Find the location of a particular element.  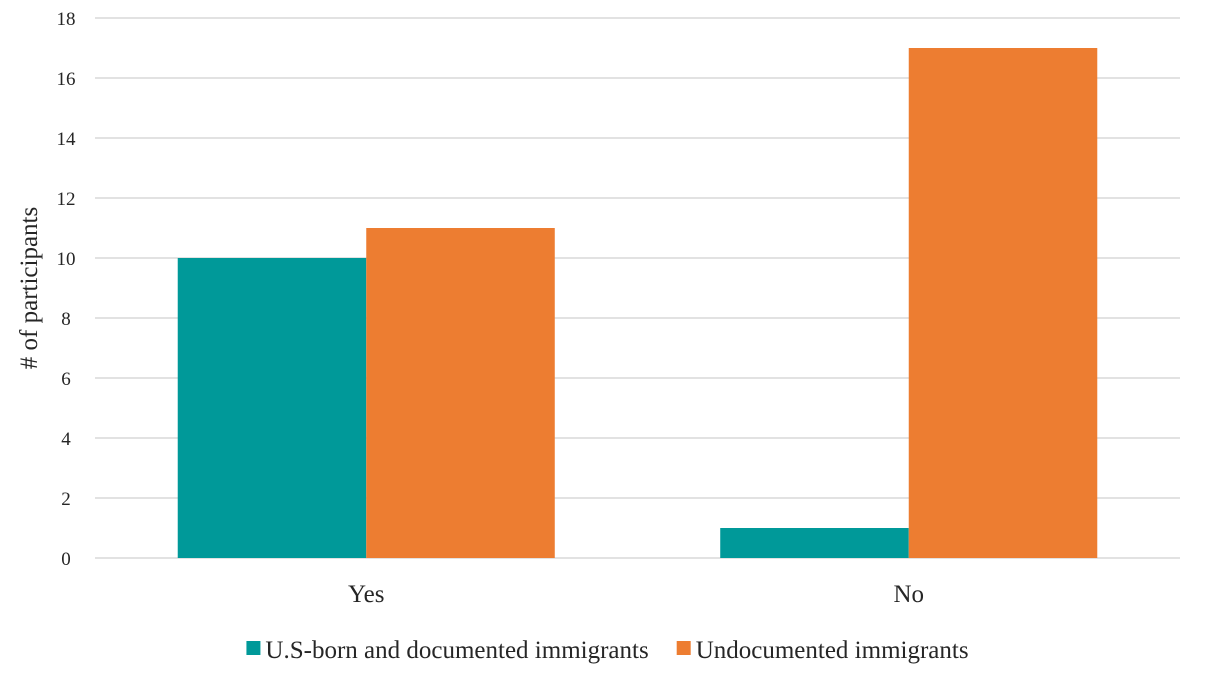

x-category-label: No is located at coordinates (908, 594).